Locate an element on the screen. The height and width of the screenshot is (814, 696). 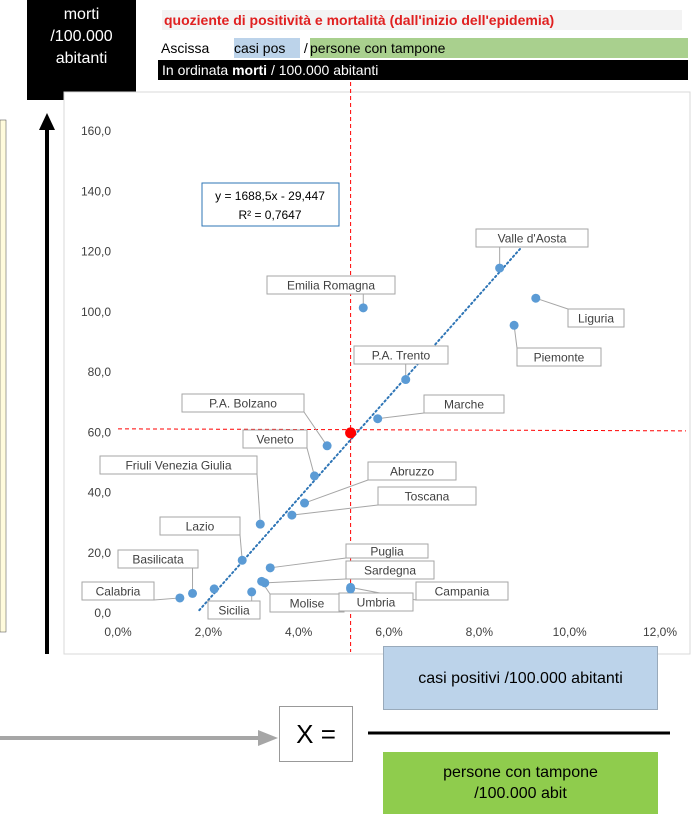
data-label: P.A. Trento is located at coordinates (401, 356).